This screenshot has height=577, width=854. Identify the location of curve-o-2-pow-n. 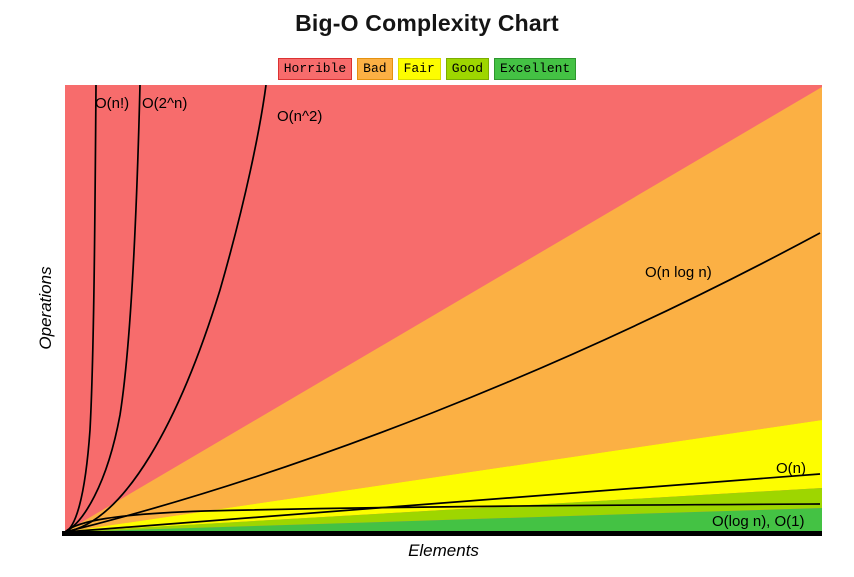
(103, 309).